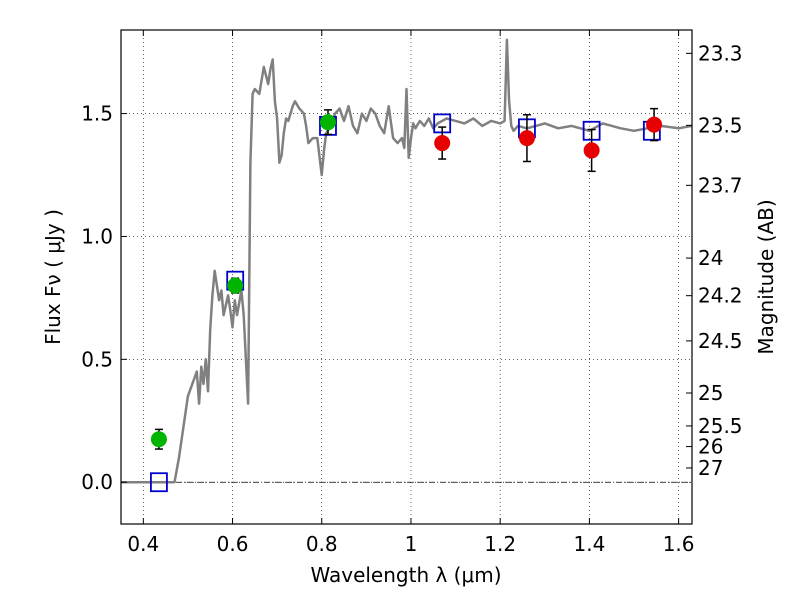 The image size is (800, 600). Describe the element at coordinates (679, 544) in the screenshot. I see `x-tick-label: 1.6` at that location.